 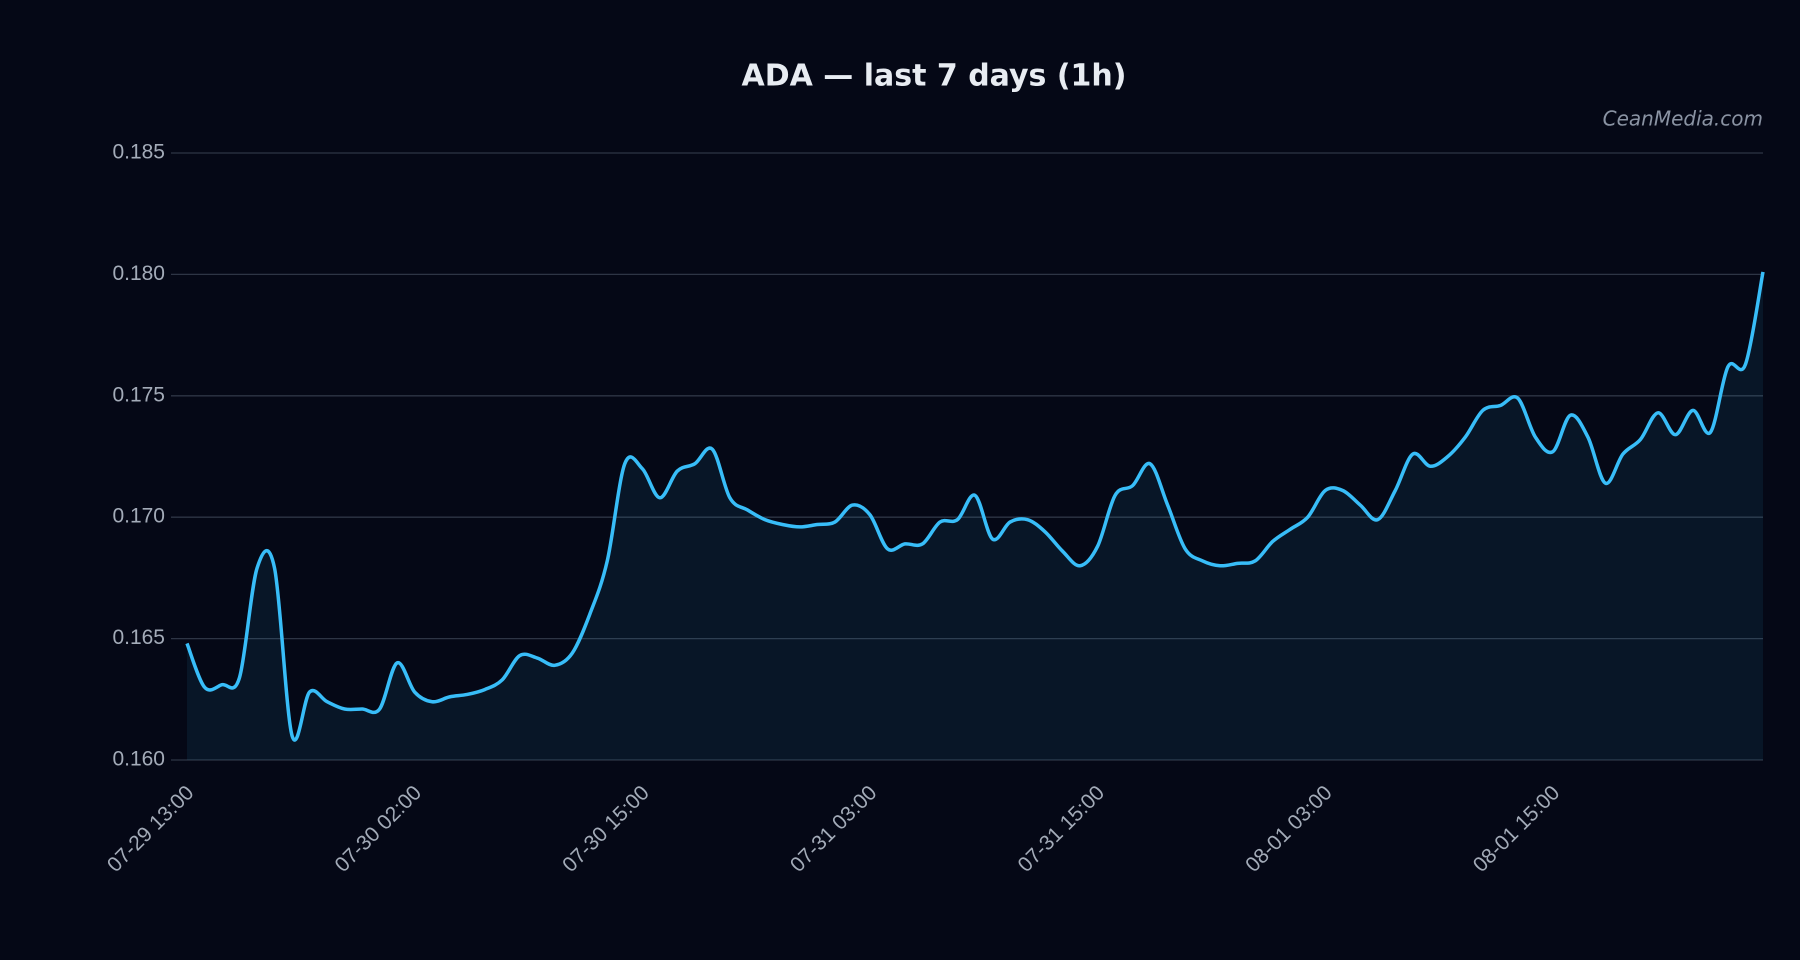 I want to click on y-tick-label: 0.165, so click(x=138, y=637).